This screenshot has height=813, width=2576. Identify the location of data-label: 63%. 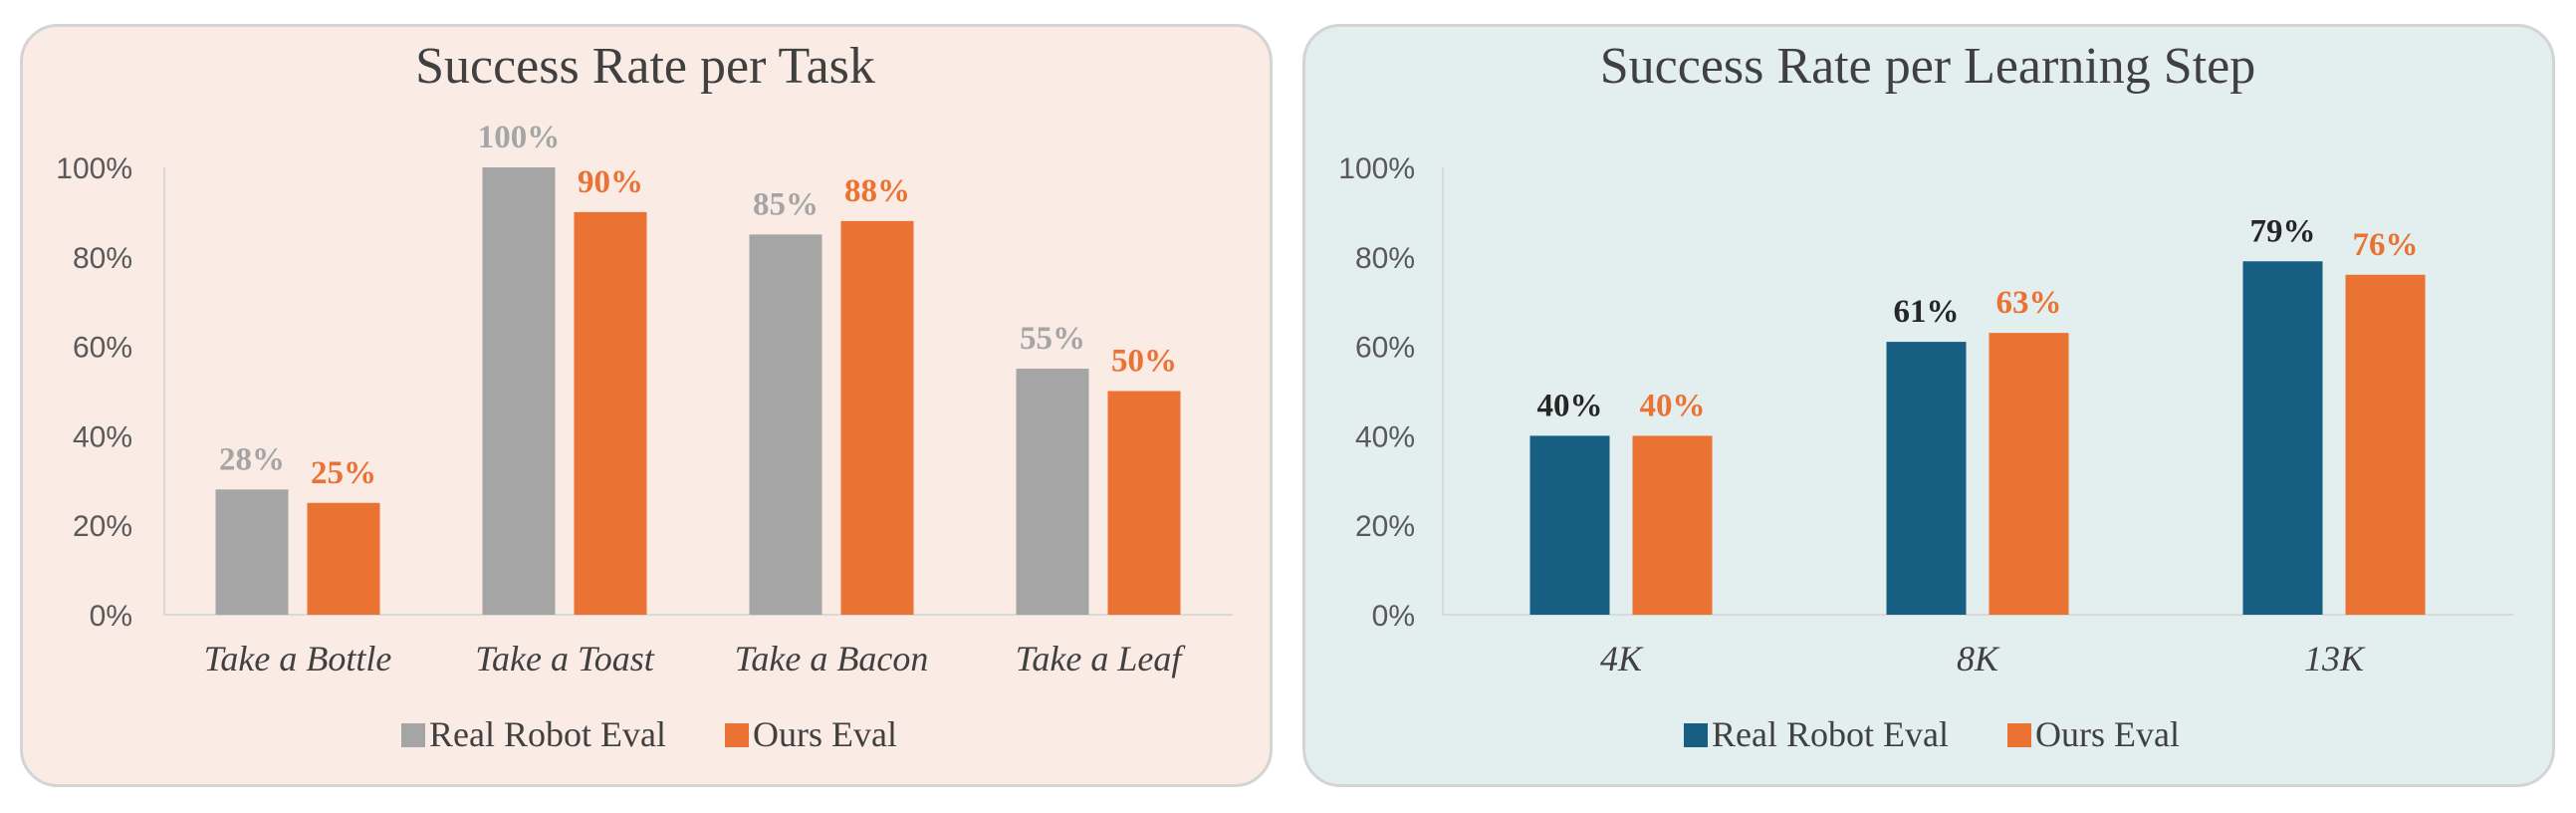
(2029, 303).